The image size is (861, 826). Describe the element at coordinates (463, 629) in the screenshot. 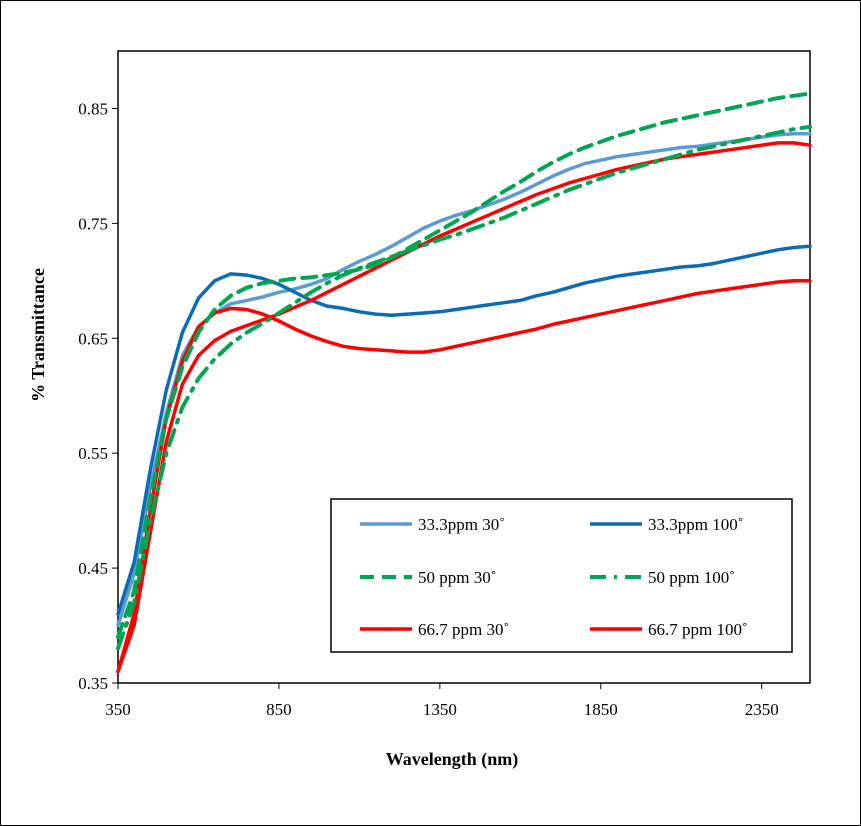

I see `legend-label: 66.7 ppm 30˚` at that location.